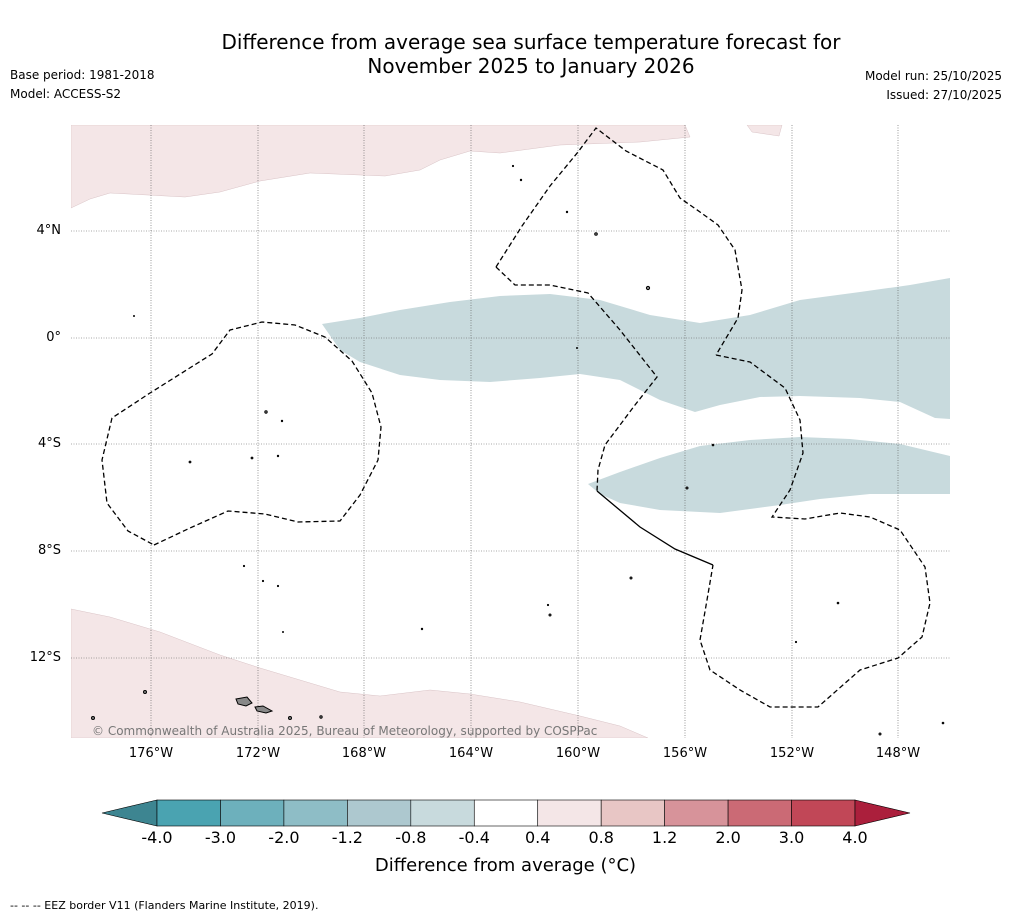  What do you see at coordinates (685, 753) in the screenshot?
I see `lon-label-156w: 156°W` at bounding box center [685, 753].